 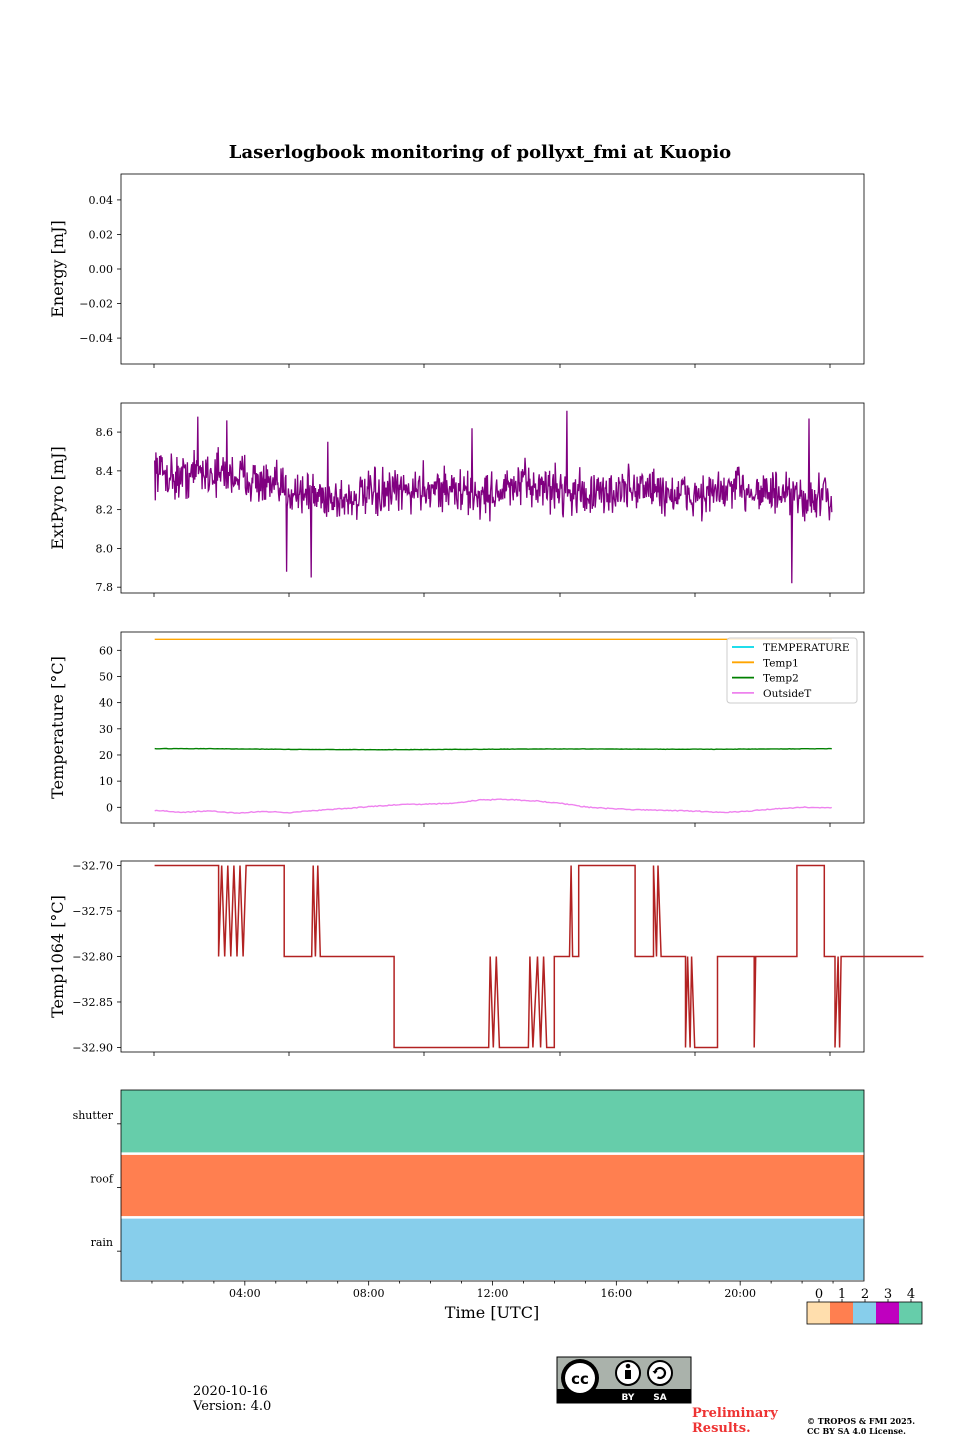 I want to click on license-by-label: BY, so click(x=628, y=1398).